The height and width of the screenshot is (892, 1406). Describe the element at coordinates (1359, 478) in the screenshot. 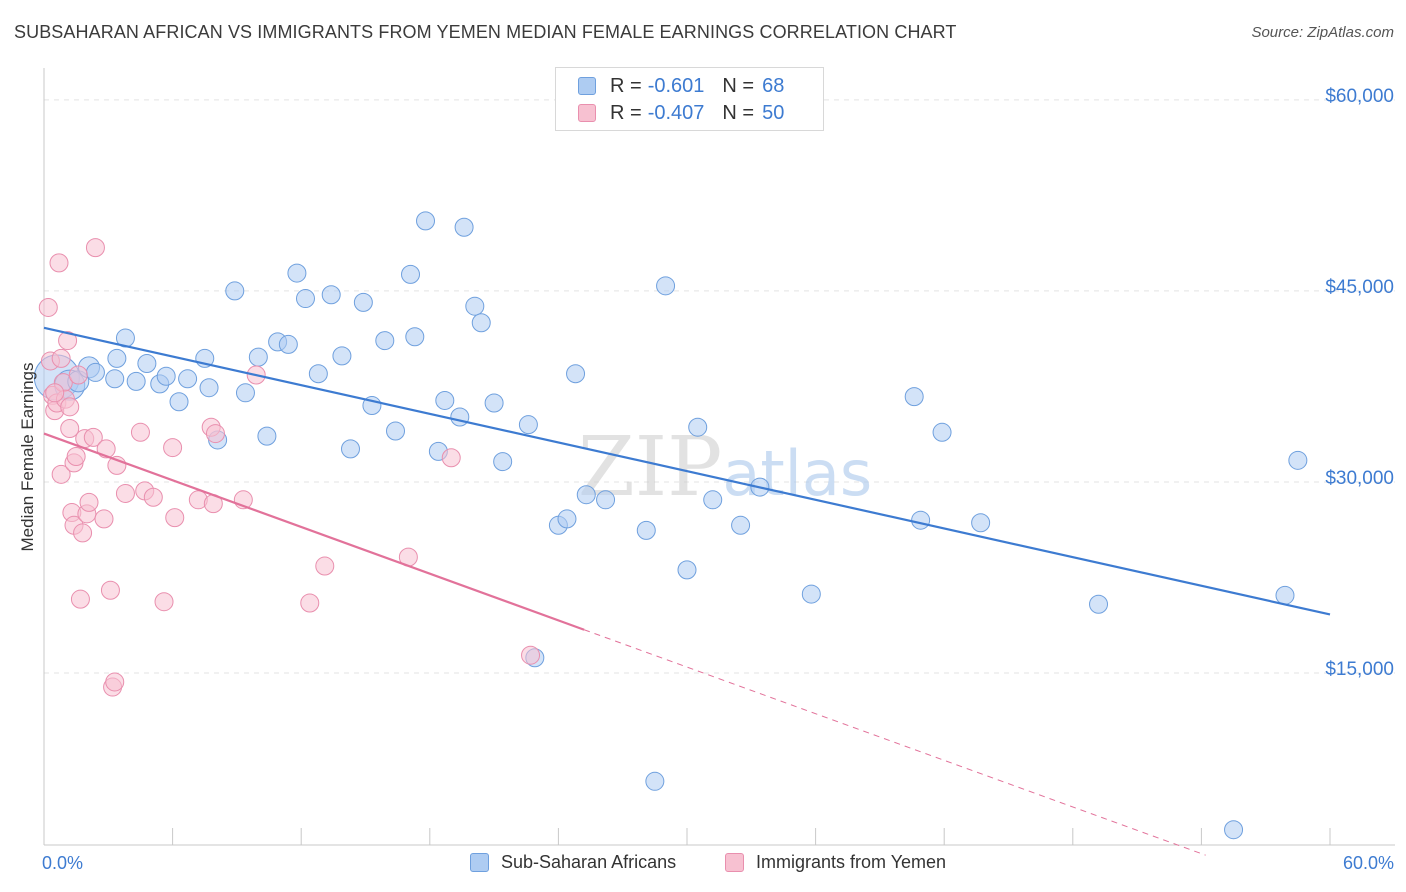

I see `y-tick-label: $30,000` at that location.